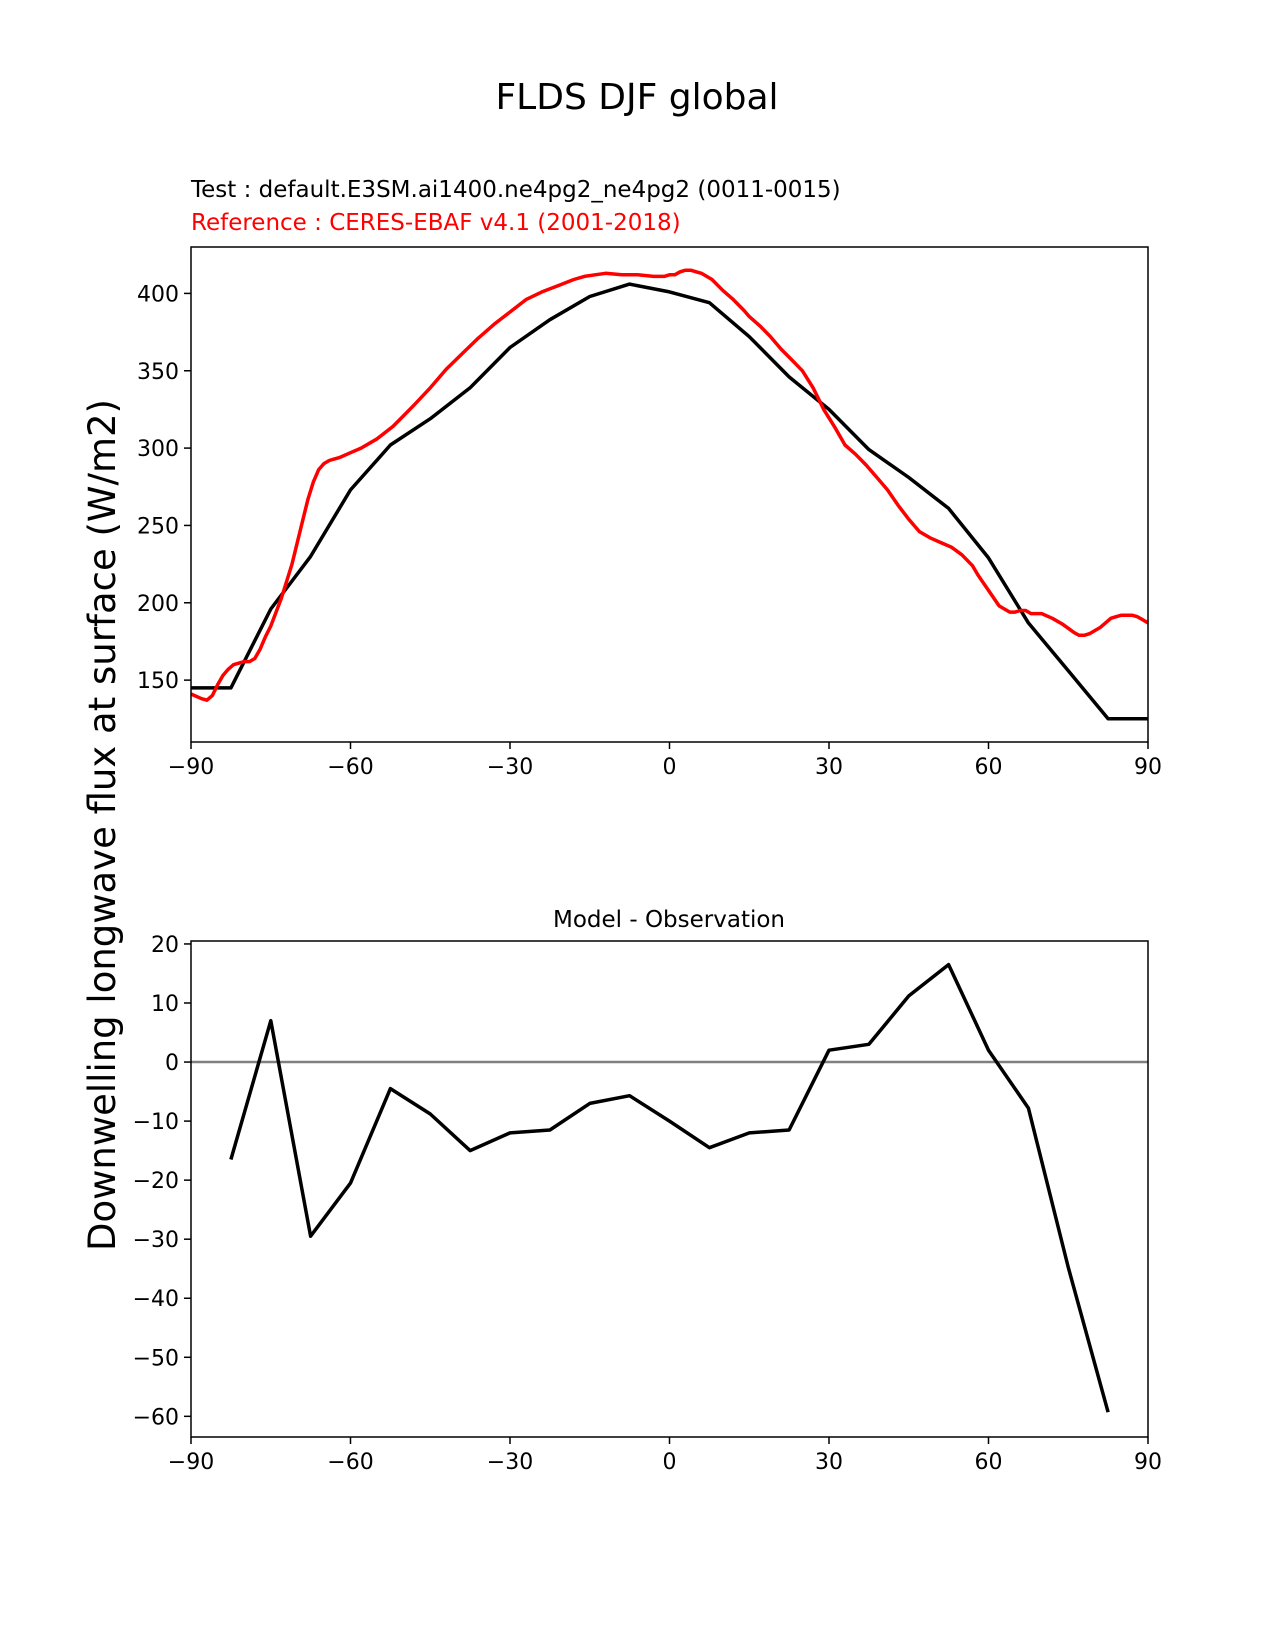  Describe the element at coordinates (350, 1462) in the screenshot. I see `diff-x-tick-label: −60` at that location.